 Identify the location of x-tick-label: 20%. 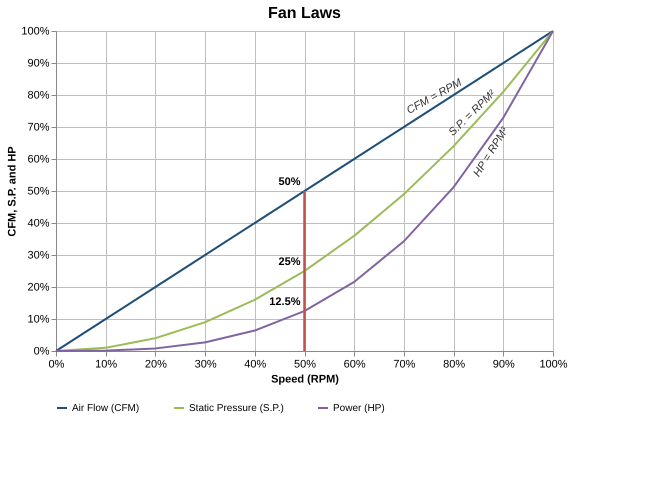
(156, 364).